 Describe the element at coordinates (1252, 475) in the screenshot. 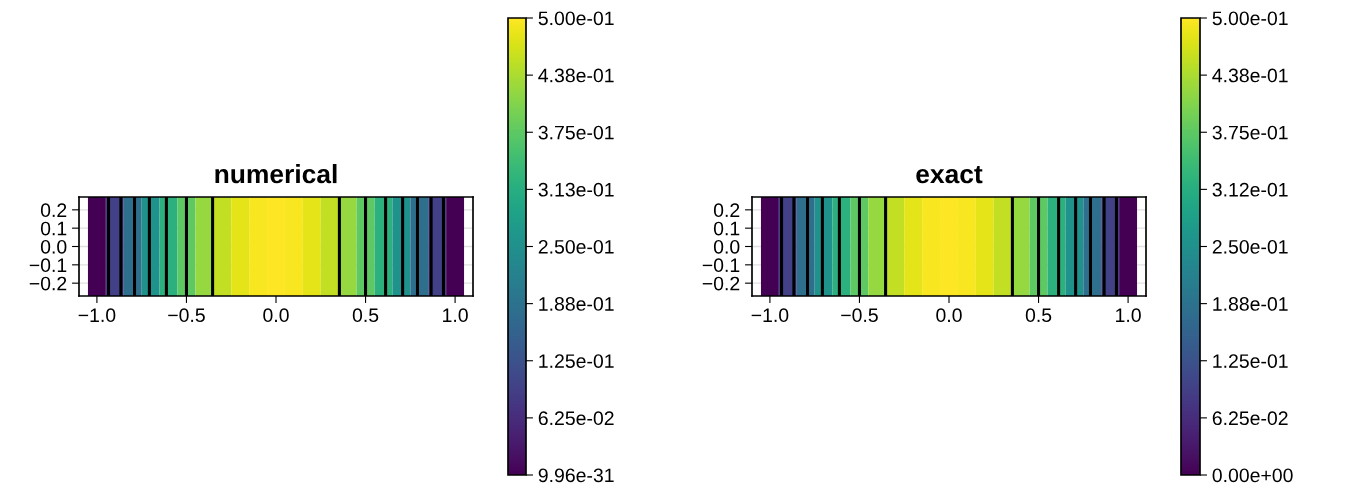

I see `color-bar-label: 0.00e+00` at that location.